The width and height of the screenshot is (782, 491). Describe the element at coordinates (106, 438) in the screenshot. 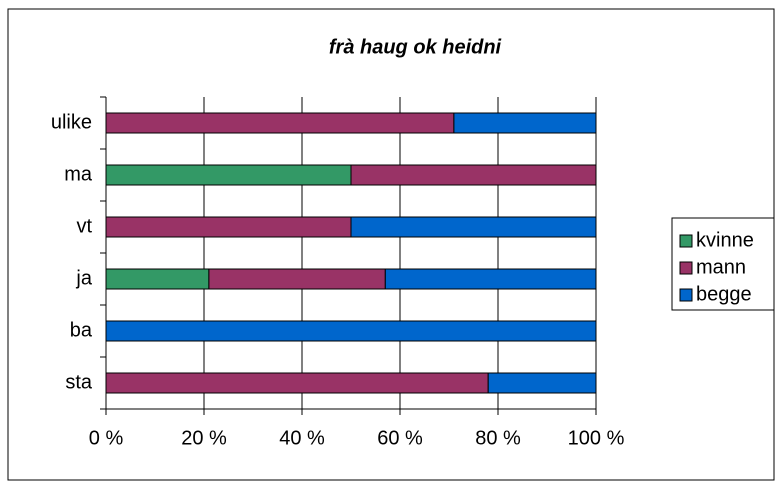

I see `x-tick-label: 0 %` at that location.